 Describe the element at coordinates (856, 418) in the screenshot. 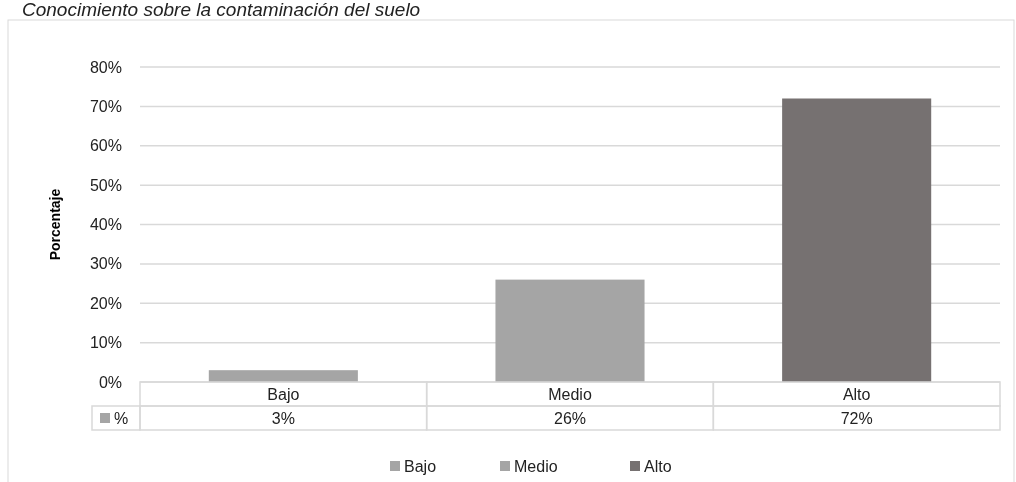

I see `data-label: 72%` at that location.